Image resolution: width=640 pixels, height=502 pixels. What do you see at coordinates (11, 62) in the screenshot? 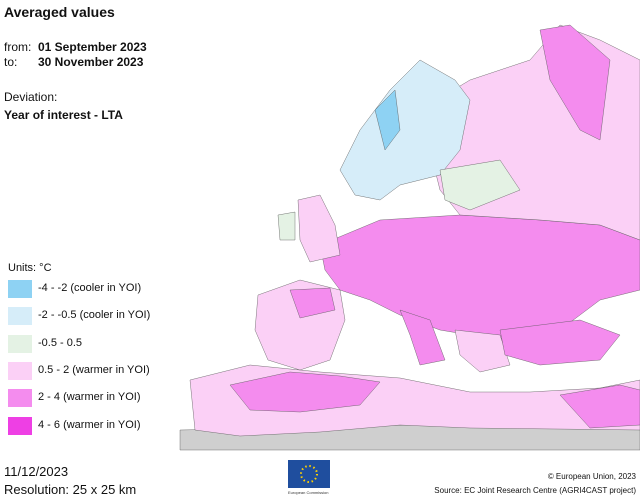
I see `to-label: to:` at bounding box center [11, 62].